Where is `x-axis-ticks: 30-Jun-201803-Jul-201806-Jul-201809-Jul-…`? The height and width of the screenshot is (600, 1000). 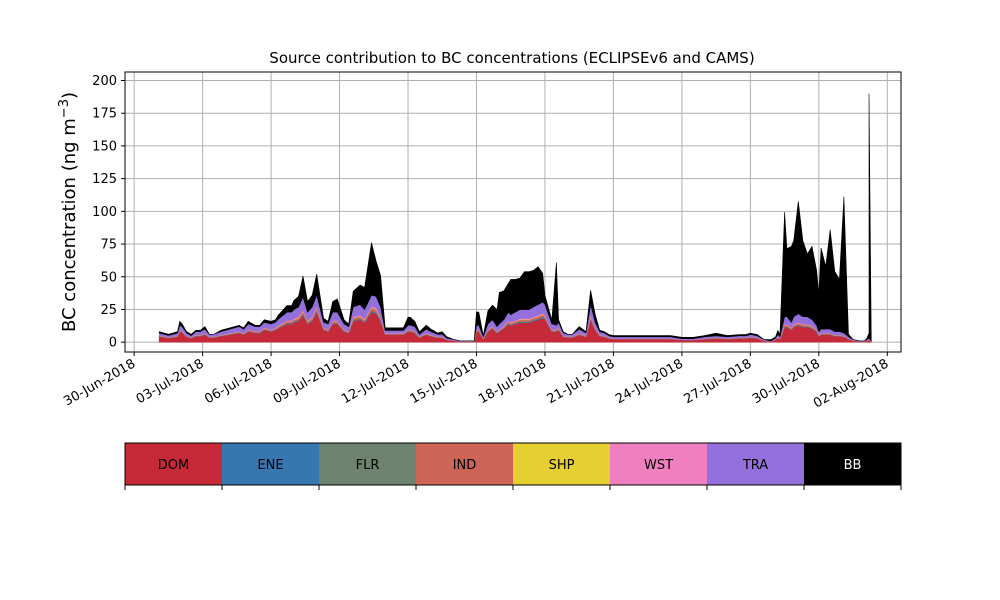
x-axis-ticks: 30-Jun-201803-Jul-201806-Jul-201809-Jul-… is located at coordinates (476, 382).